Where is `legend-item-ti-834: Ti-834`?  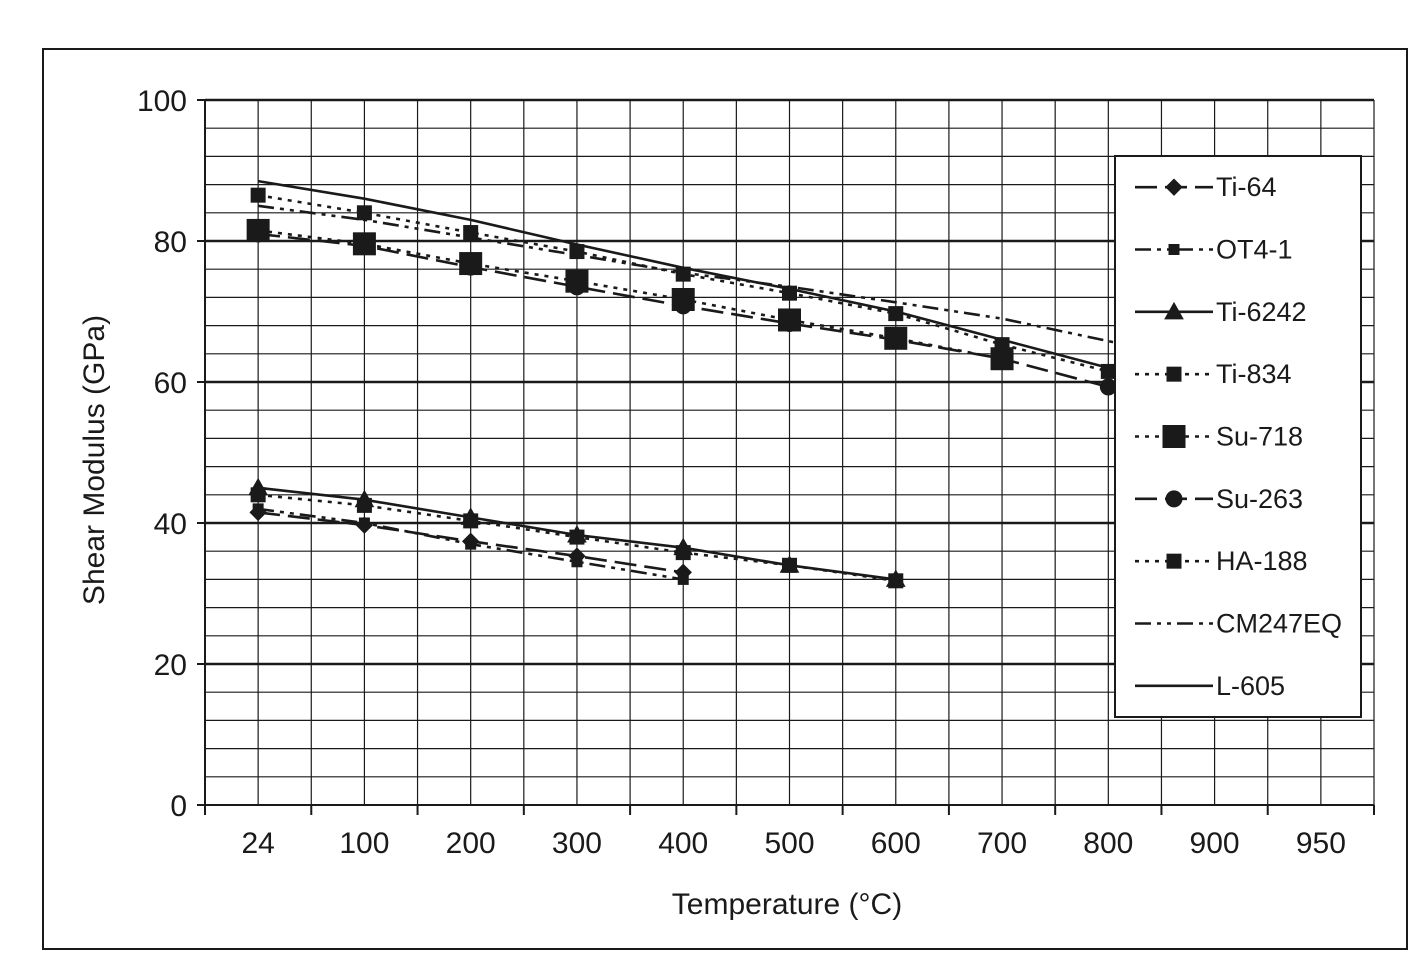
legend-item-ti-834: Ti-834 is located at coordinates (1213, 374).